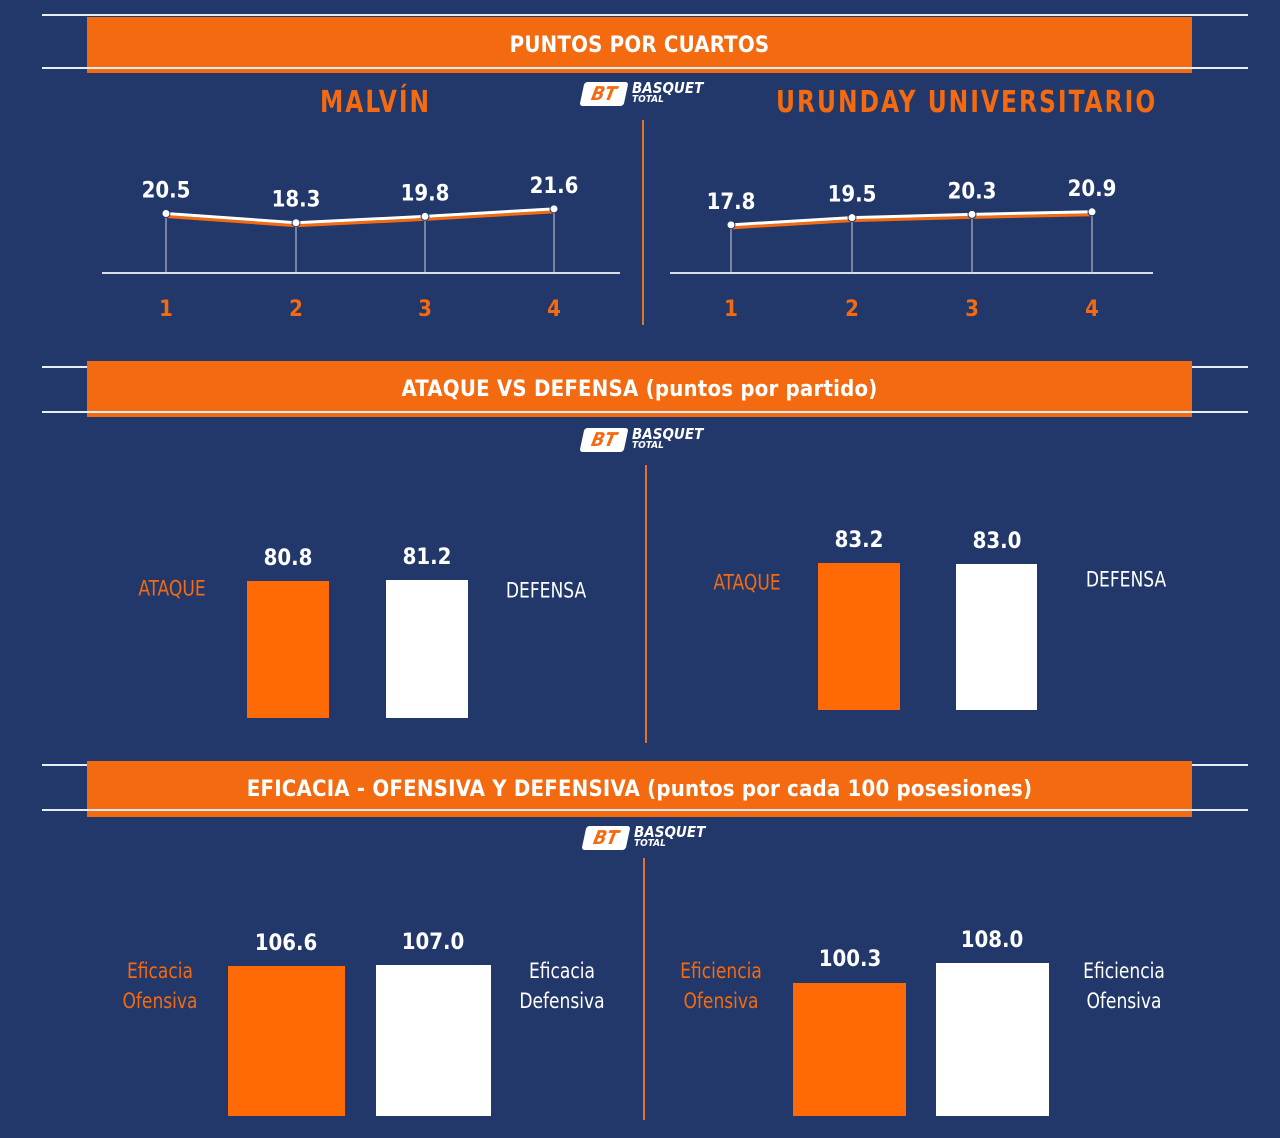 The height and width of the screenshot is (1138, 1280). What do you see at coordinates (160, 986) in the screenshot?
I see `bar-label-offensive: Eficacia Ofensiva` at bounding box center [160, 986].